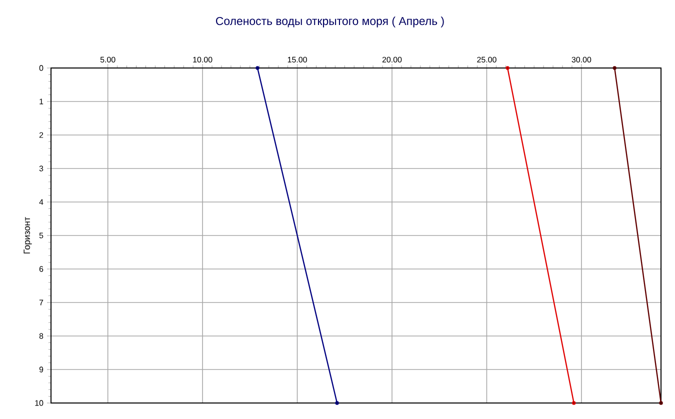  What do you see at coordinates (28, 235) in the screenshot?
I see `y-axis-title: Горизонт` at bounding box center [28, 235].